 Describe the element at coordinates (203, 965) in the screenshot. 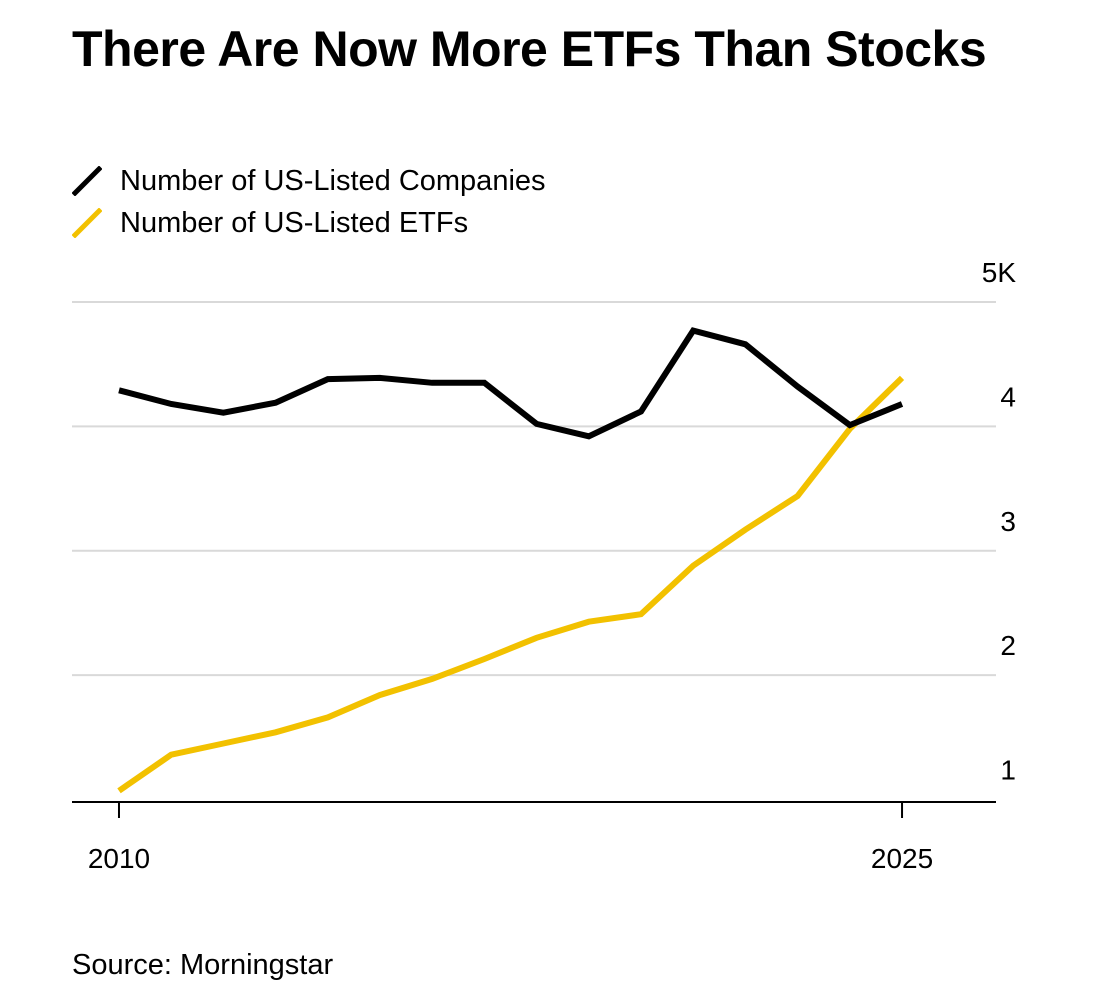

I see `source-note: Source: Morningstar` at that location.